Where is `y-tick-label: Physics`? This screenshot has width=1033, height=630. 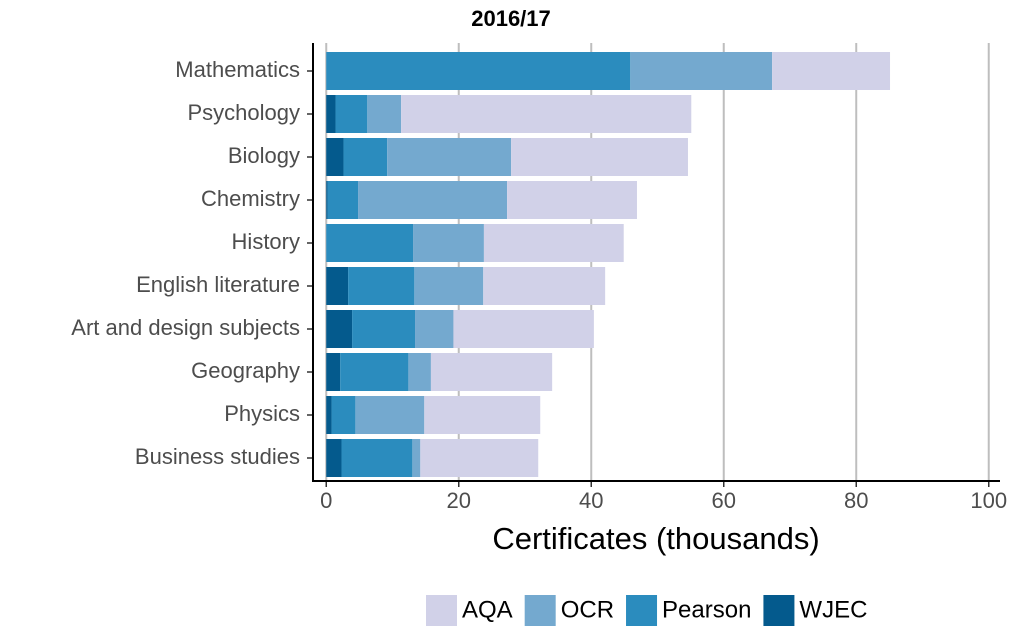
y-tick-label: Physics is located at coordinates (262, 413).